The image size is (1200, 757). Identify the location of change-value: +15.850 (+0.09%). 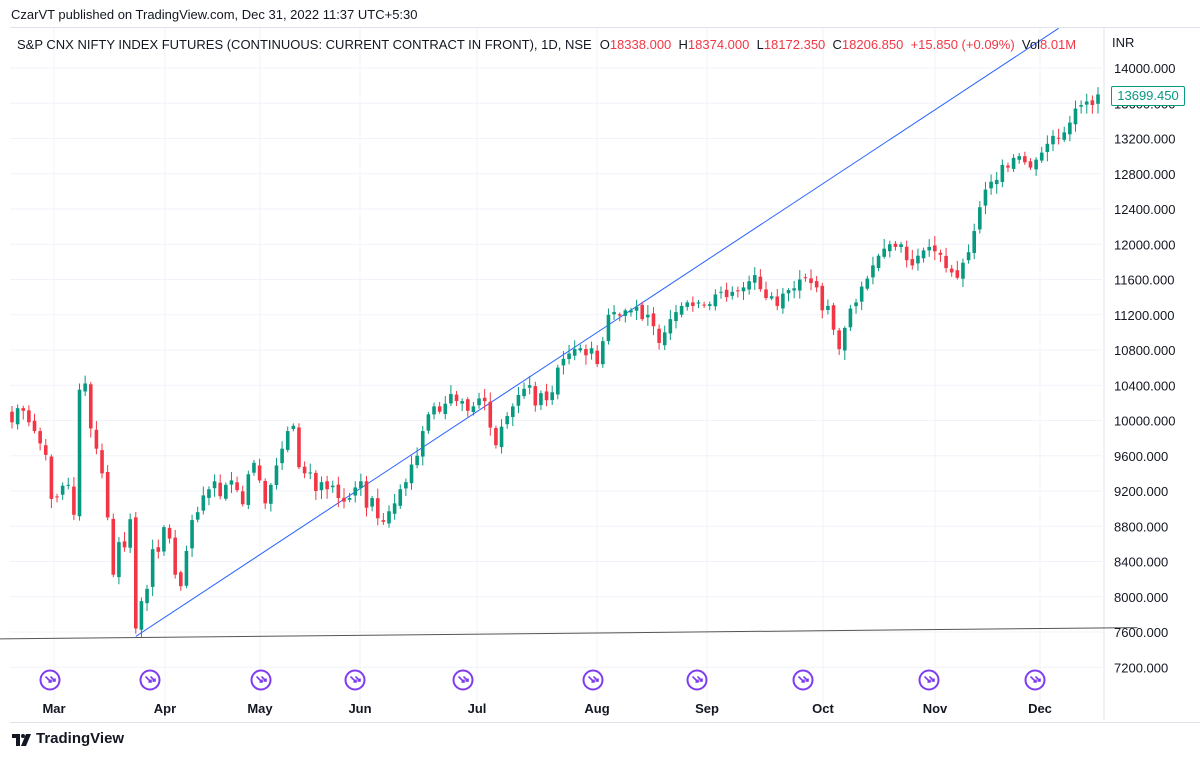
(962, 44).